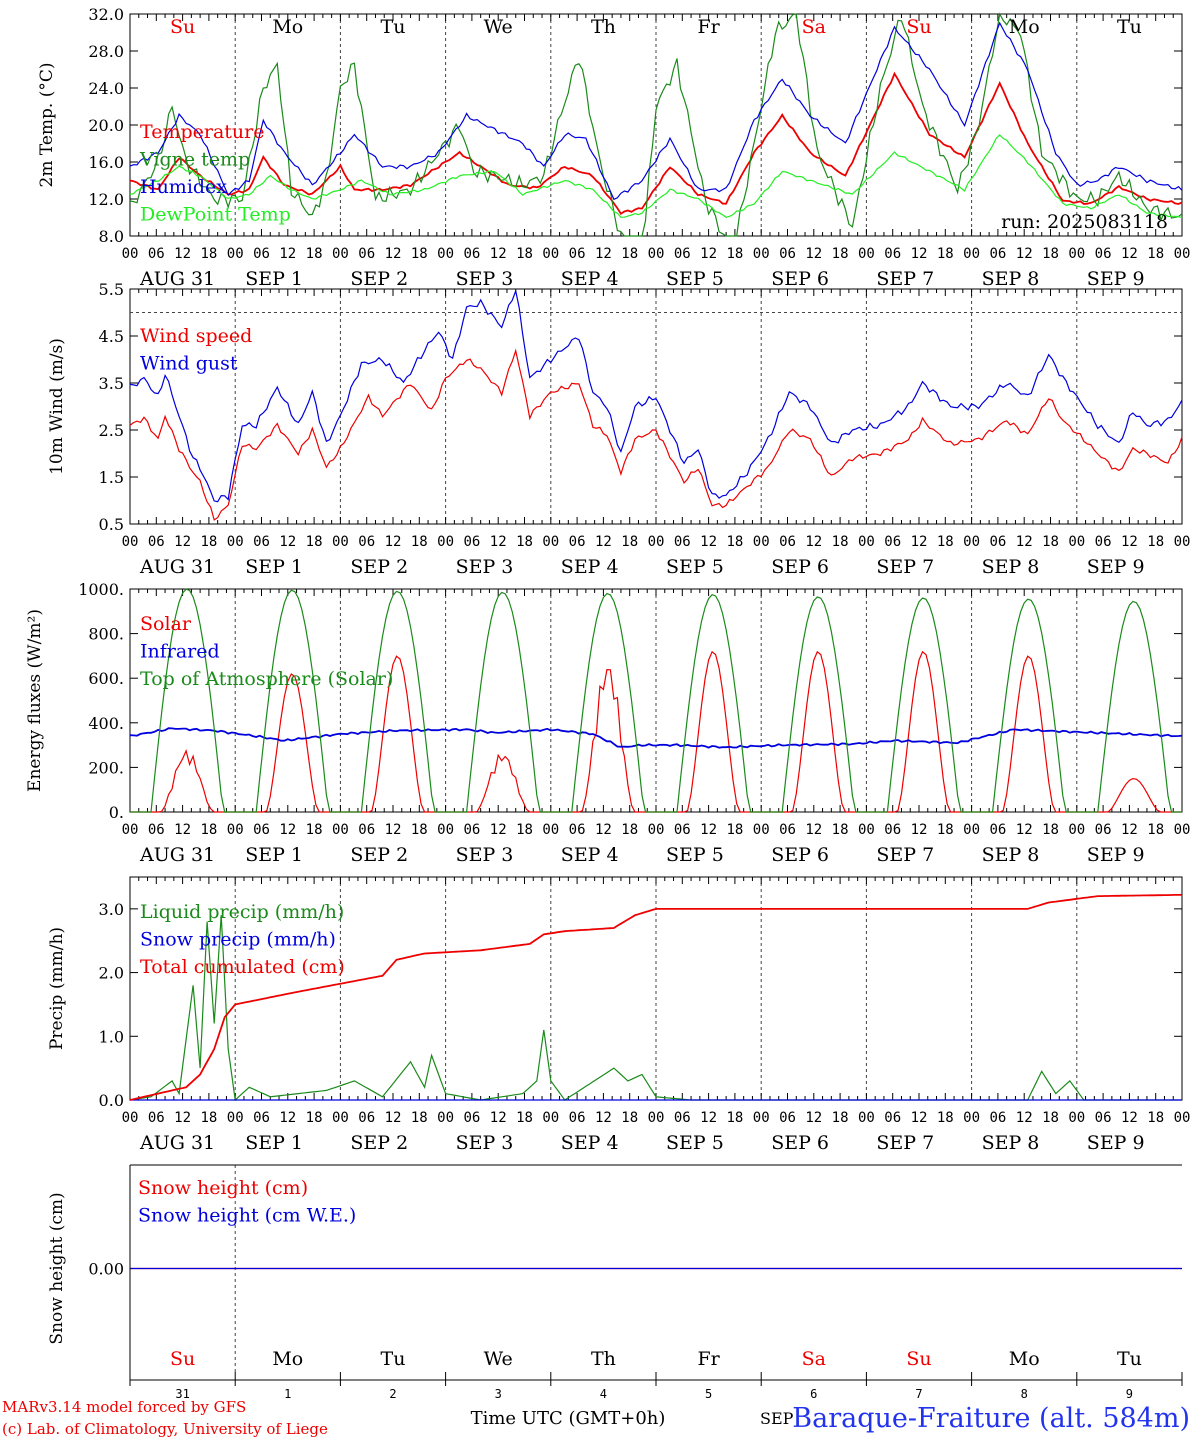 This screenshot has width=1194, height=1440. I want to click on day-number-label: 4, so click(603, 1394).